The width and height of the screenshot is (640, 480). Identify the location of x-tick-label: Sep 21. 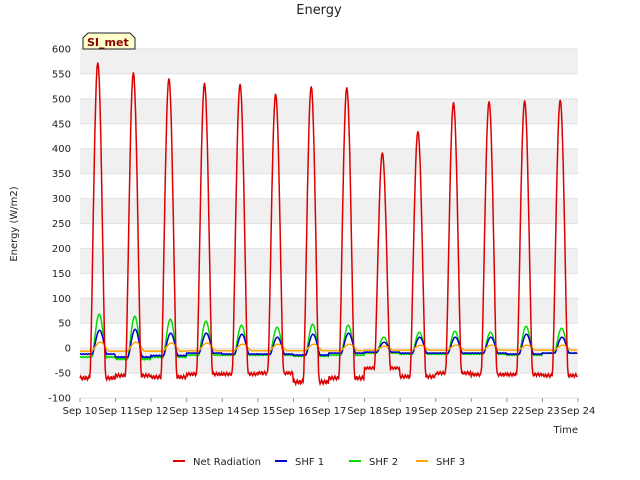
(471, 411).